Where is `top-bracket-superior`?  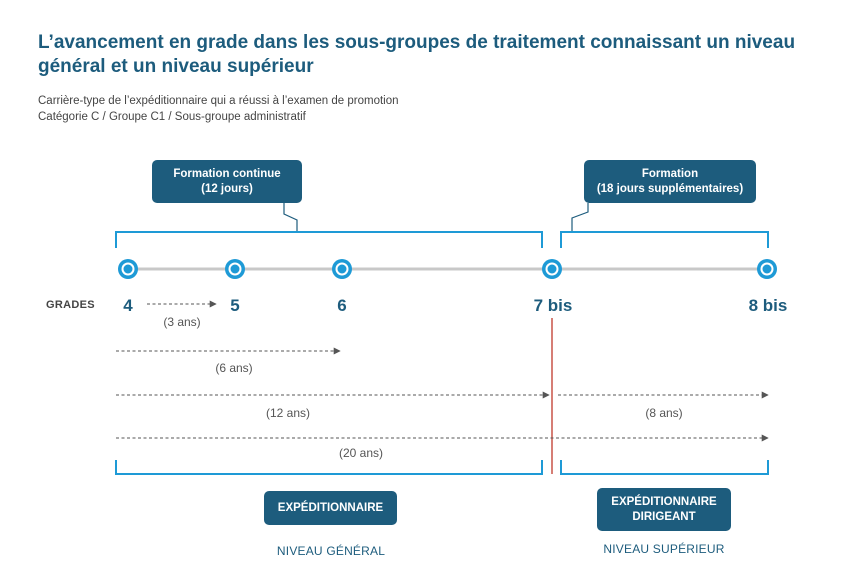
top-bracket-superior is located at coordinates (664, 239).